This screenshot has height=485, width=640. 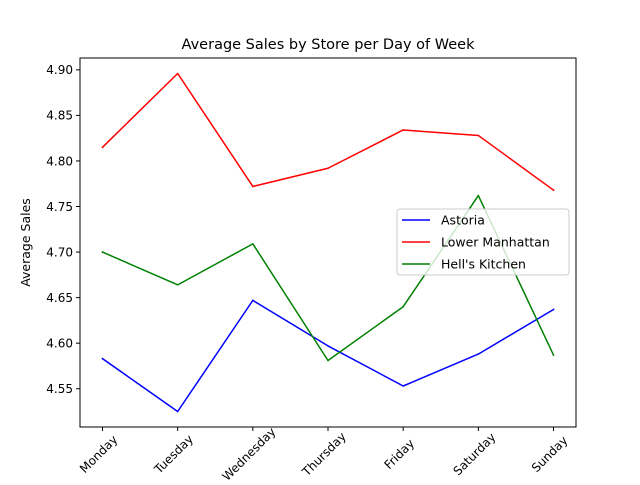 I want to click on y-tick-label: 4.55, so click(x=59, y=389).